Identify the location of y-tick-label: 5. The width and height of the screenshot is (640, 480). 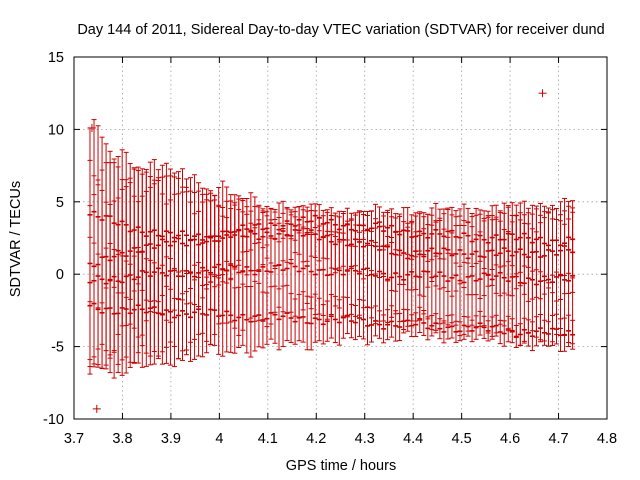
(60, 203).